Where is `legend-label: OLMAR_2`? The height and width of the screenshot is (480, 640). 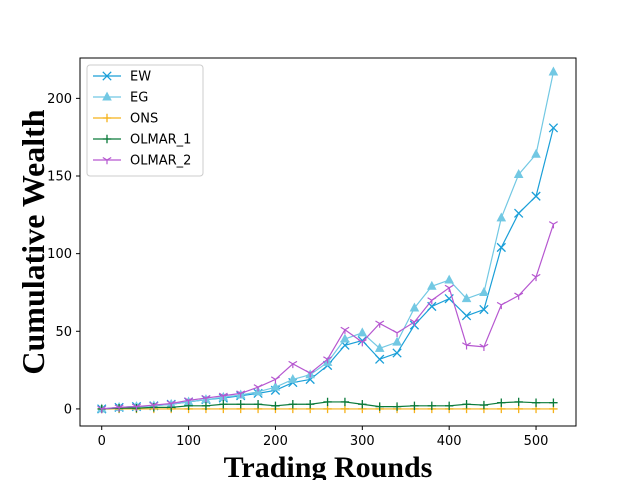 legend-label: OLMAR_2 is located at coordinates (160, 161).